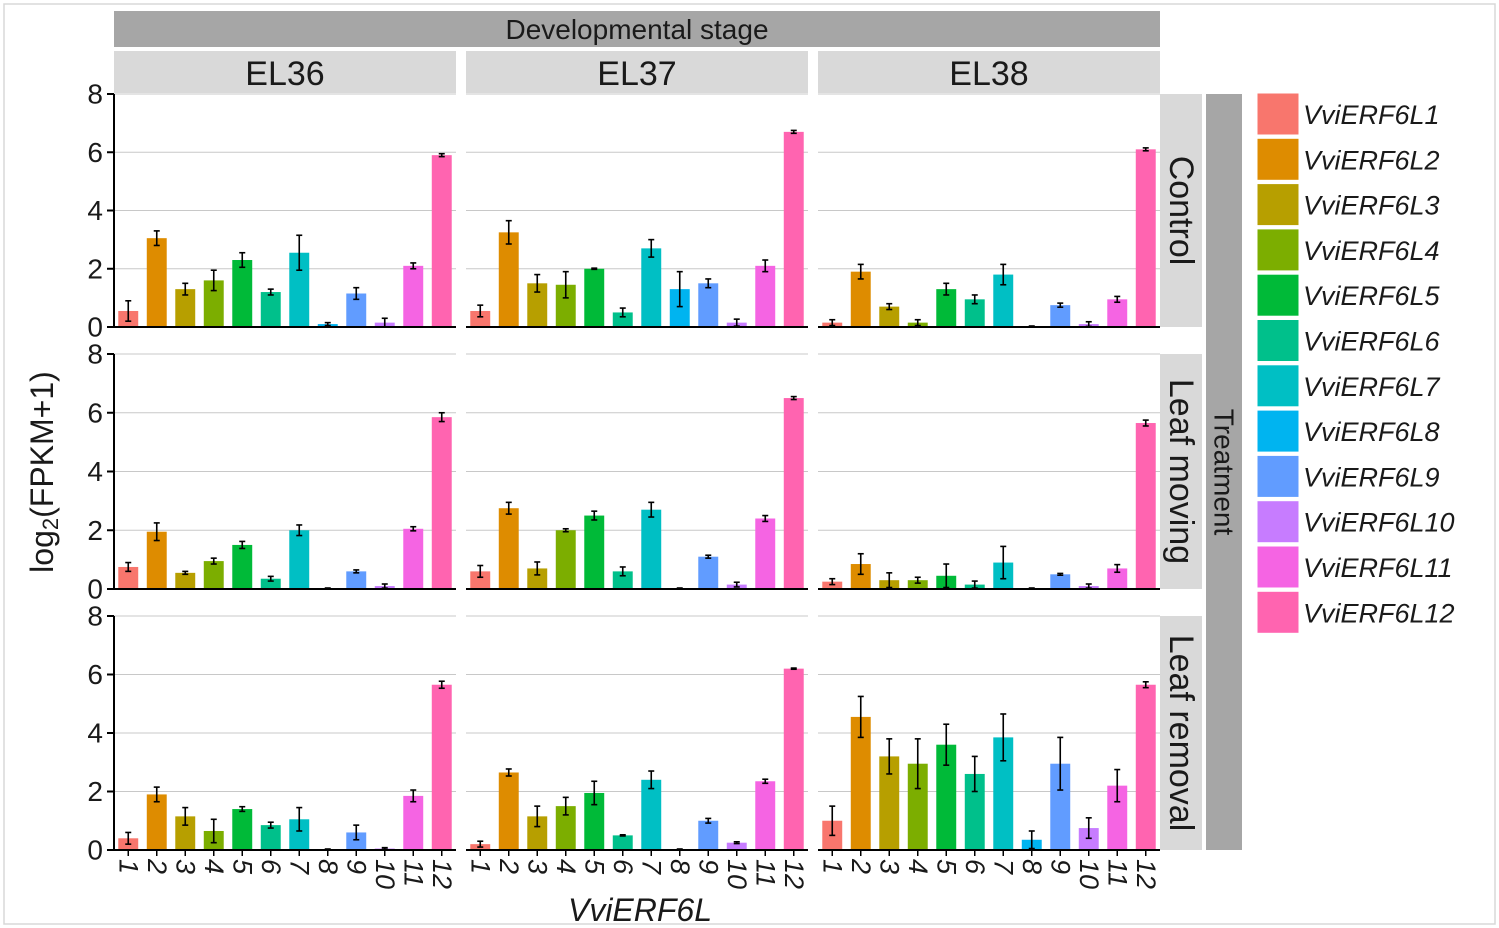 The image size is (1499, 928). What do you see at coordinates (1379, 613) in the screenshot?
I see `legend-label-12: VviERF6L12` at bounding box center [1379, 613].